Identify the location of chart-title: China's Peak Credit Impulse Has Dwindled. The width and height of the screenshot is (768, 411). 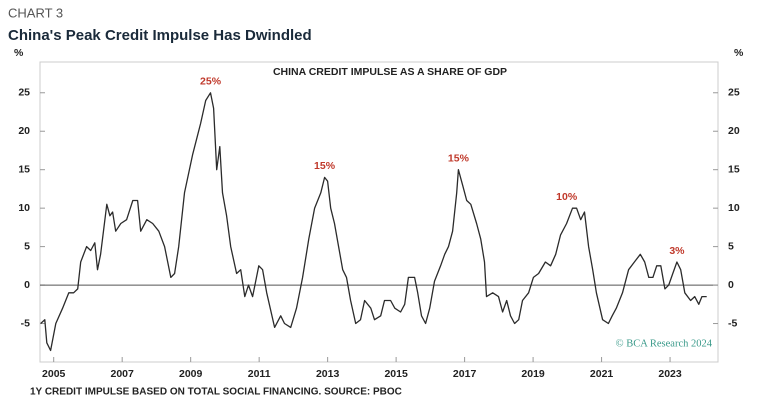
(160, 35).